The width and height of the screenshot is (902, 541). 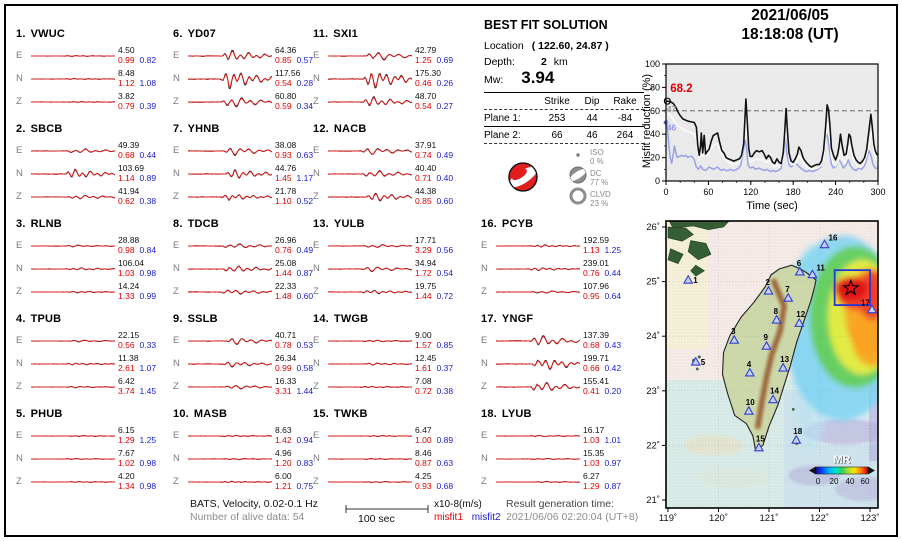 I want to click on misfit1-value: 1.25, so click(x=423, y=59).